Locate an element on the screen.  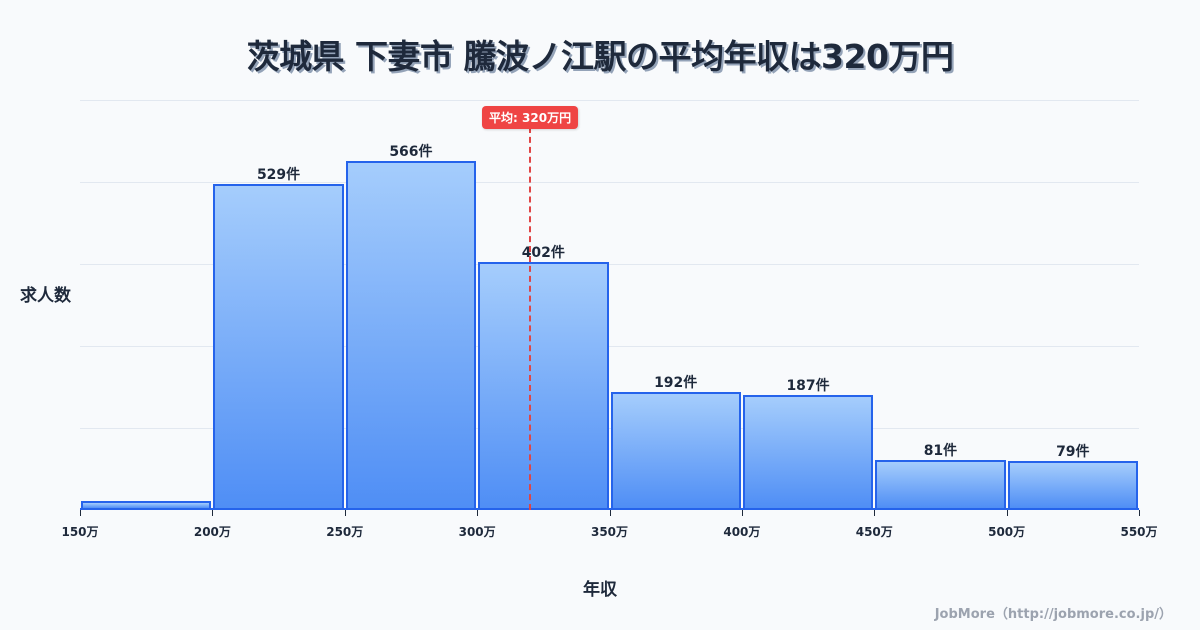
histogram-bar: 402件 is located at coordinates (543, 377).